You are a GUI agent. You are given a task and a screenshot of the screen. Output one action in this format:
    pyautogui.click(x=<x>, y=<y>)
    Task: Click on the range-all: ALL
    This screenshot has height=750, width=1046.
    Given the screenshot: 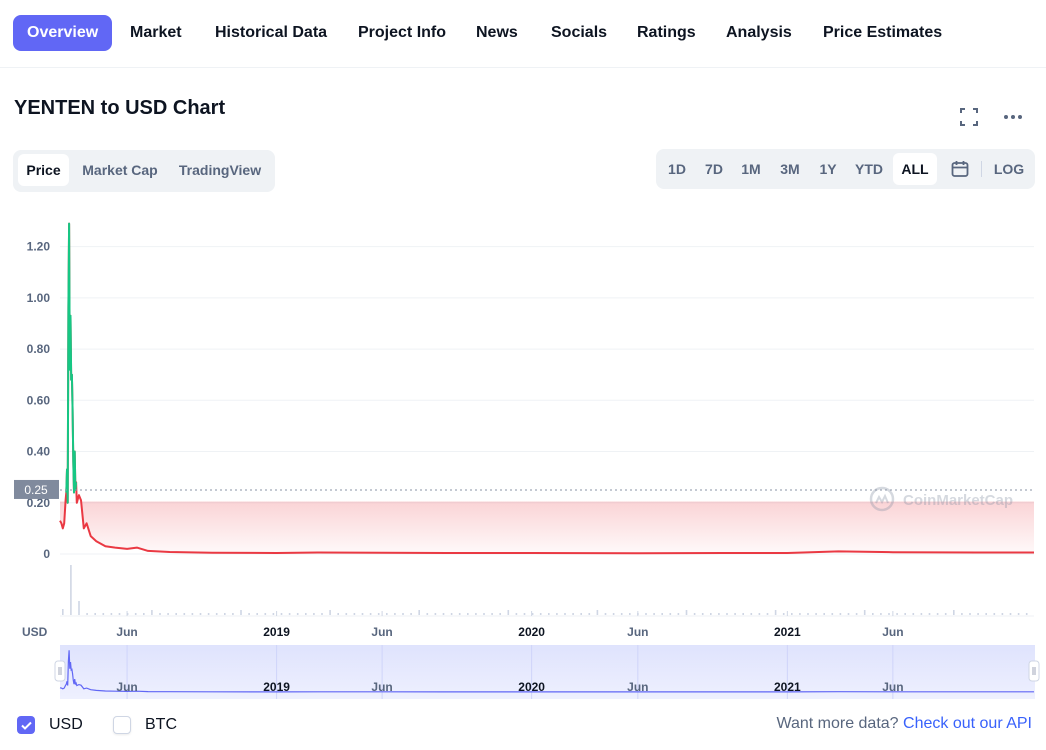 What is the action you would take?
    pyautogui.click(x=915, y=169)
    